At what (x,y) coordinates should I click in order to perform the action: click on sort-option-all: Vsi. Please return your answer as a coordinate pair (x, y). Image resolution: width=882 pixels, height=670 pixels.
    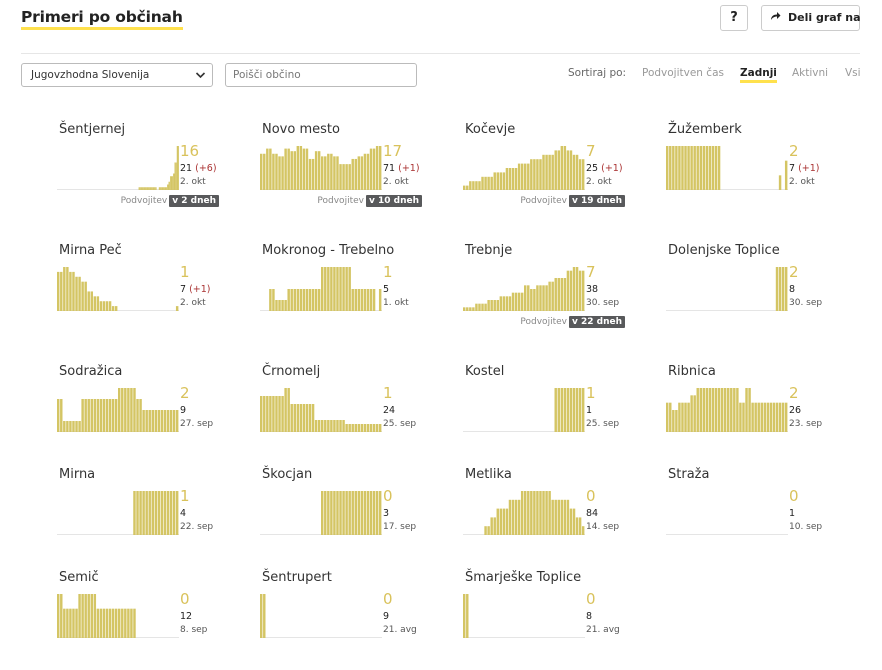
    Looking at the image, I should click on (853, 73).